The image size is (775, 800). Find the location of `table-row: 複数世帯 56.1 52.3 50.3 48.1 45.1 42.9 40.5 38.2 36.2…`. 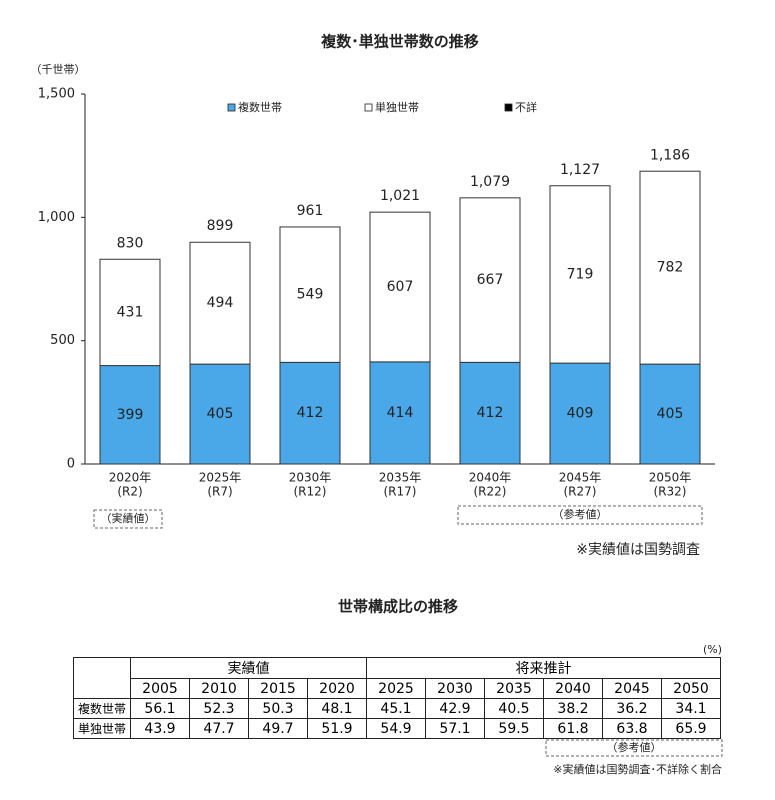

table-row: 複数世帯 56.1 52.3 50.3 48.1 45.1 42.9 40.5 38.2 36.2… is located at coordinates (397, 708).